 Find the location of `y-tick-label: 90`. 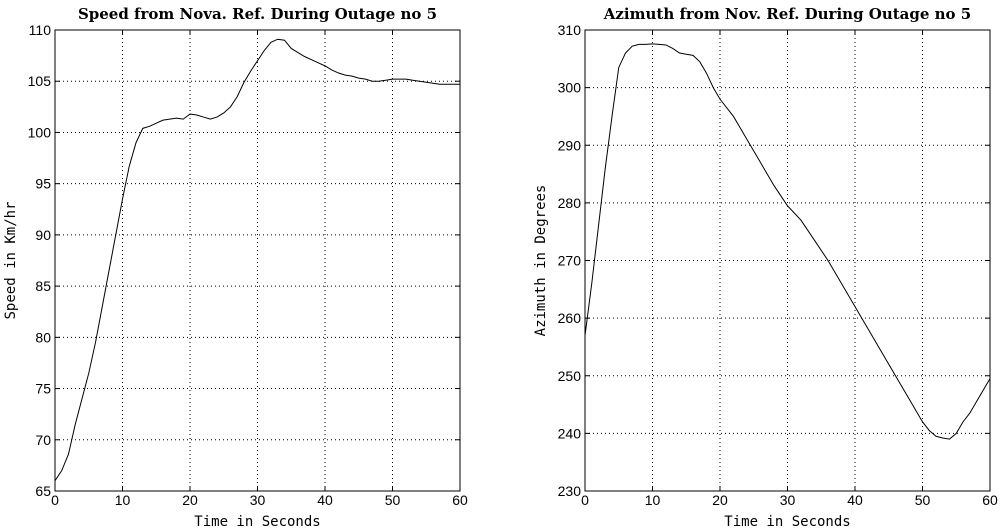

y-tick-label: 90 is located at coordinates (43, 235).